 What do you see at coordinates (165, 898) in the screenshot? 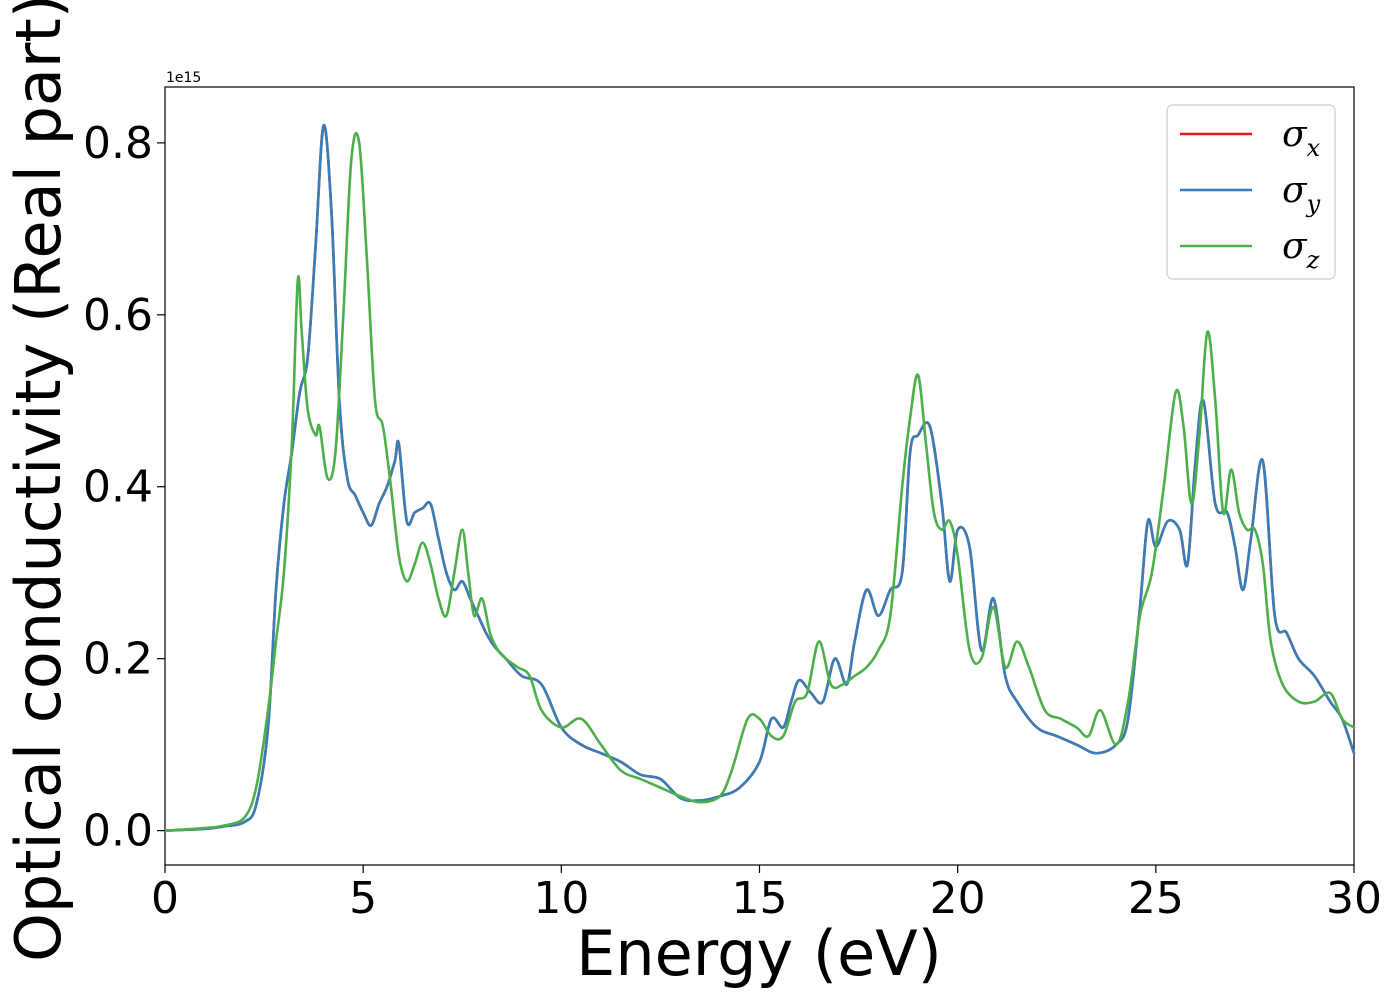
I see `x-tick-label: 0` at bounding box center [165, 898].